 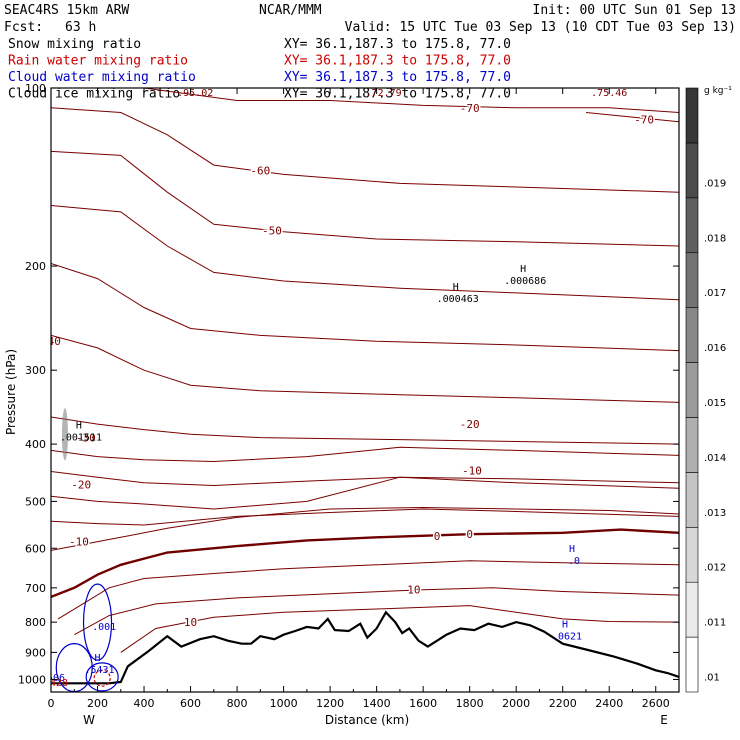 What do you see at coordinates (715, 568) in the screenshot?
I see `colorbar-label: .012` at bounding box center [715, 568].